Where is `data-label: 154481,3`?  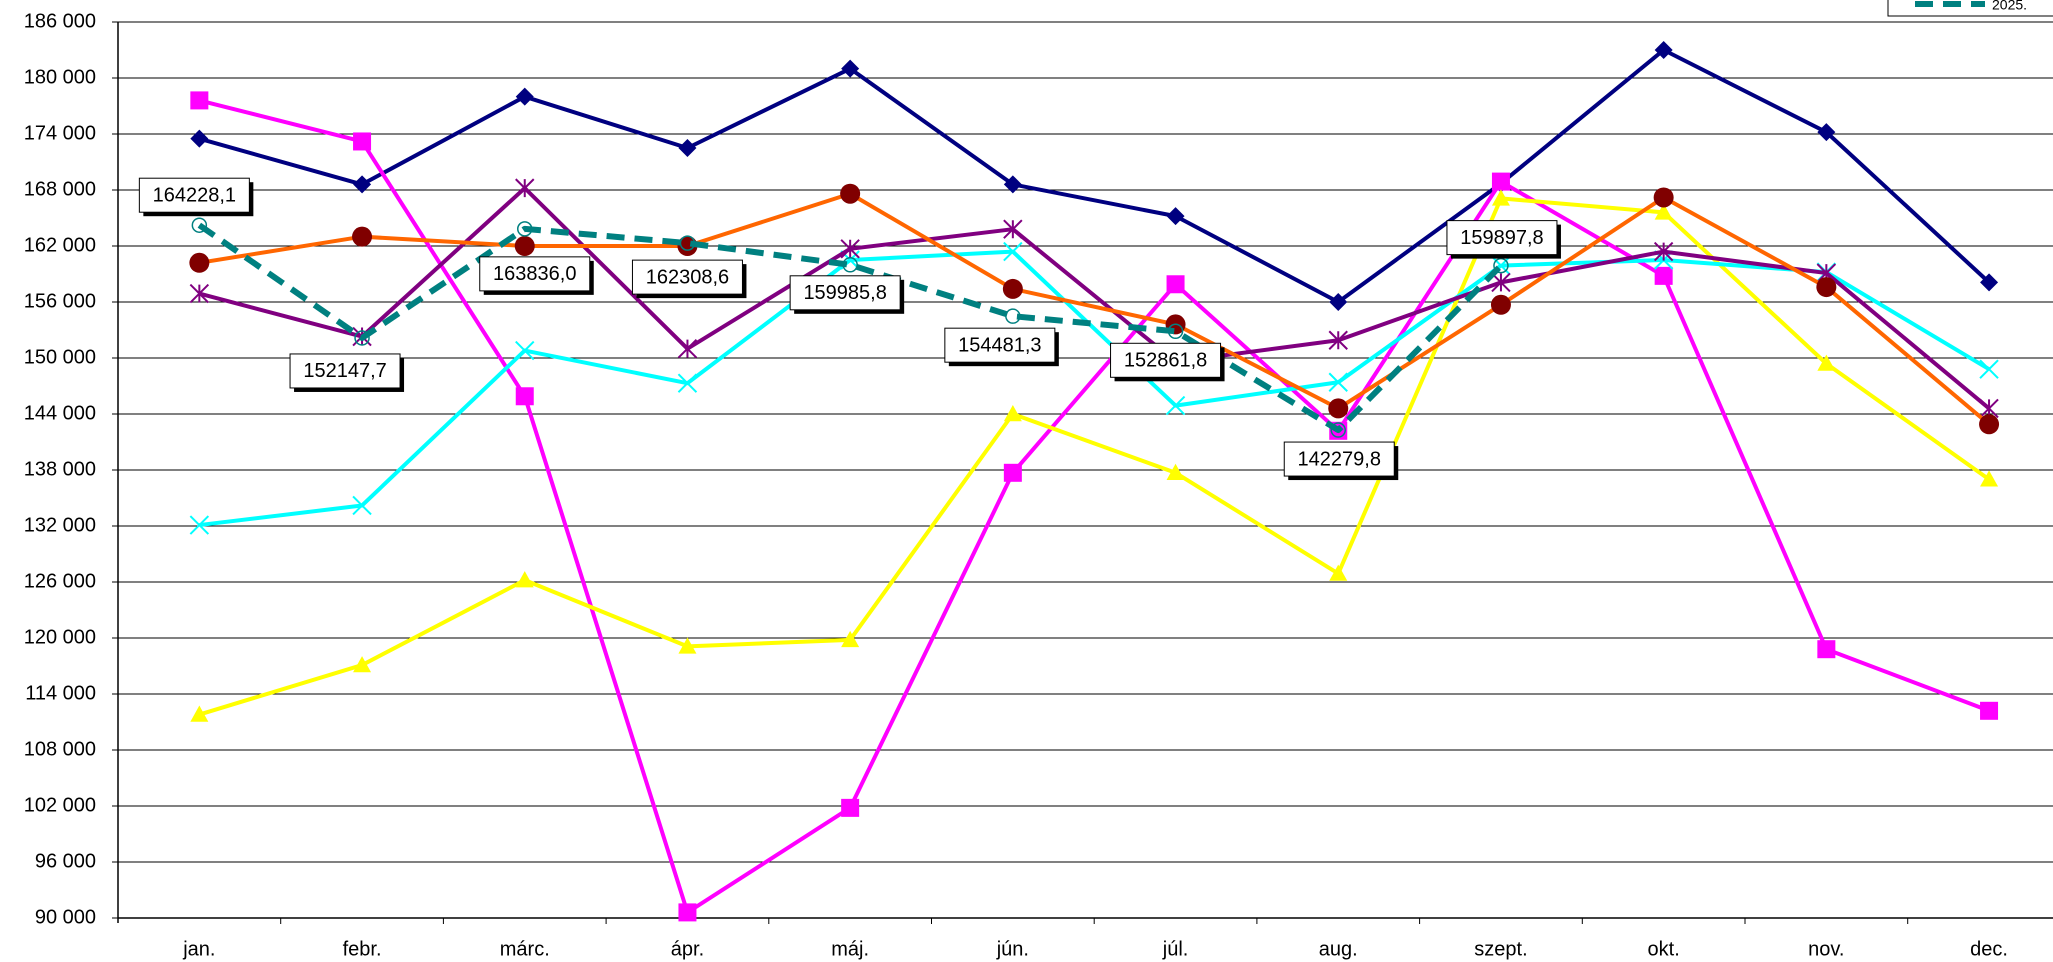 data-label: 154481,3 is located at coordinates (999, 345).